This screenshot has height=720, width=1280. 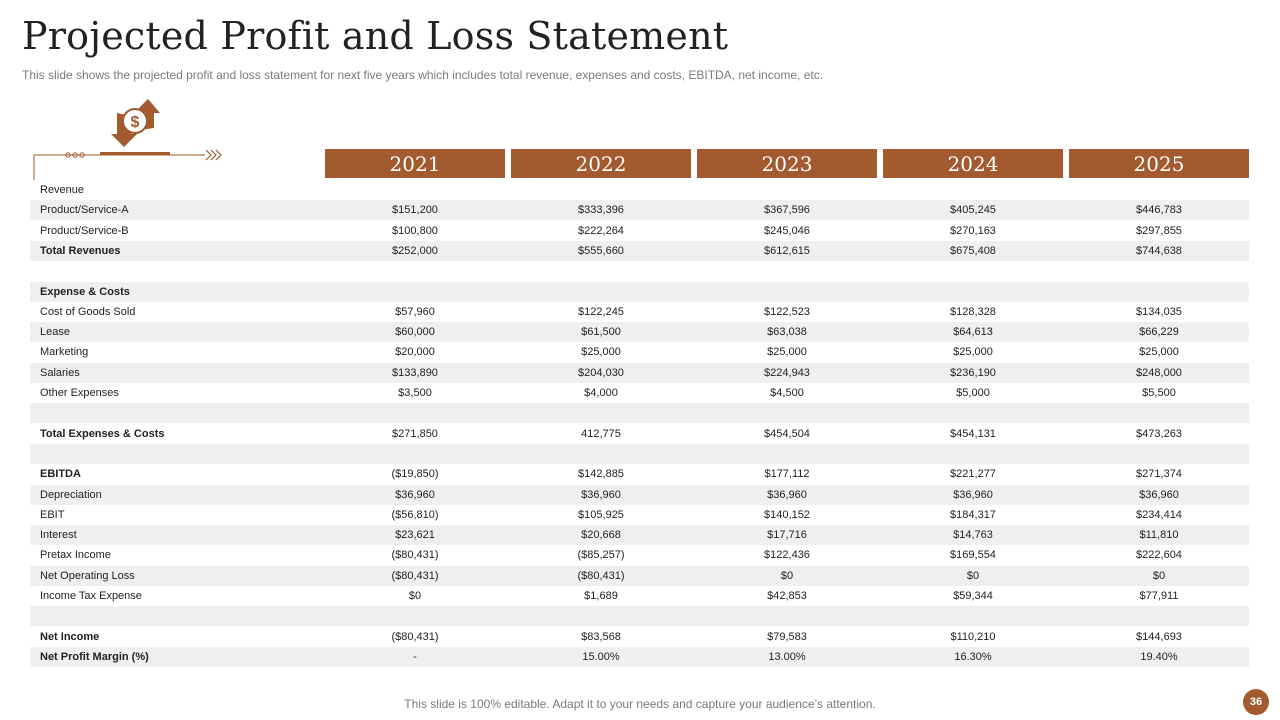 I want to click on table-cell: 13.00%, so click(x=787, y=656).